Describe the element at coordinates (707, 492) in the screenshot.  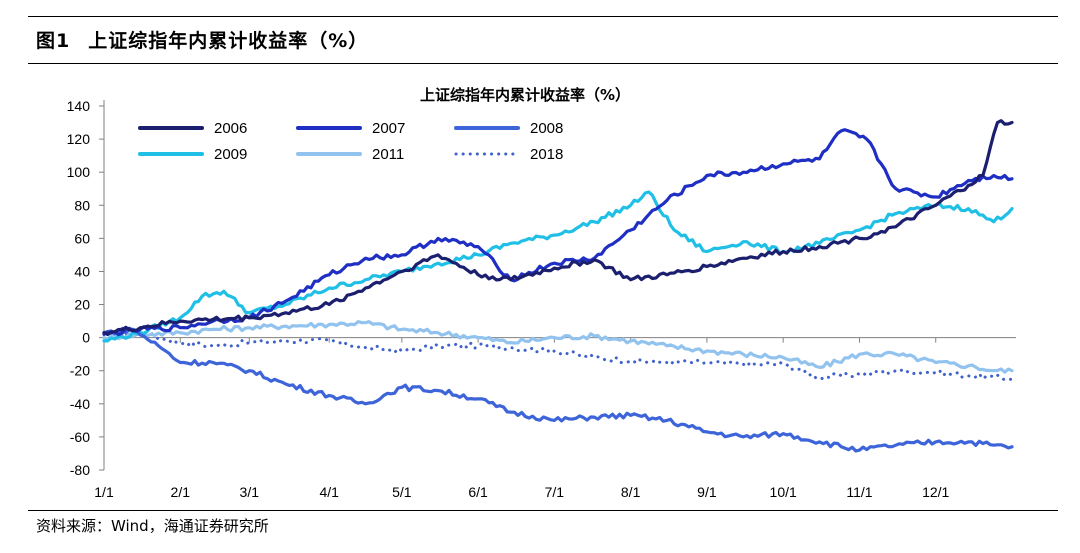
I see `x-tick-label: 9/1` at that location.